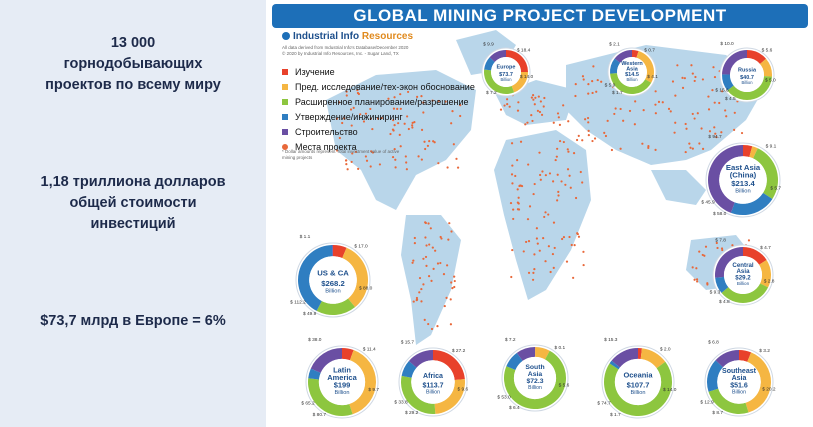 This screenshot has width=813, height=427. Describe the element at coordinates (342, 385) in the screenshot. I see `region-value: $199` at that location.